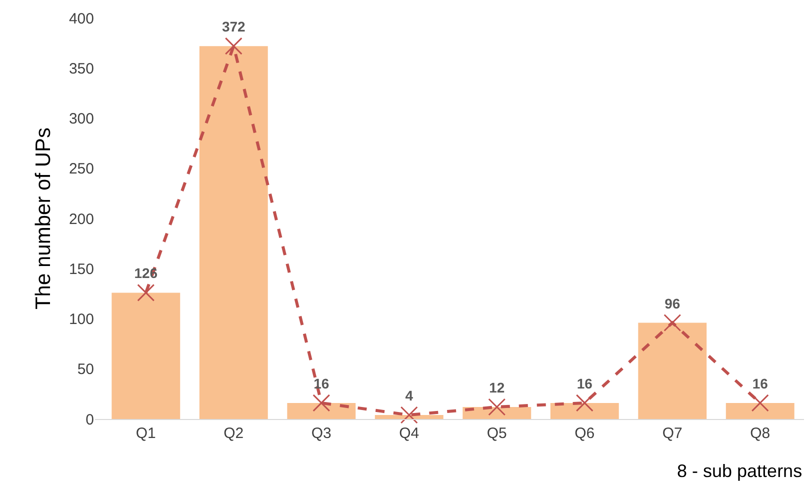  Describe the element at coordinates (739, 471) in the screenshot. I see `x-axis-title: 8 - sub patterns` at that location.